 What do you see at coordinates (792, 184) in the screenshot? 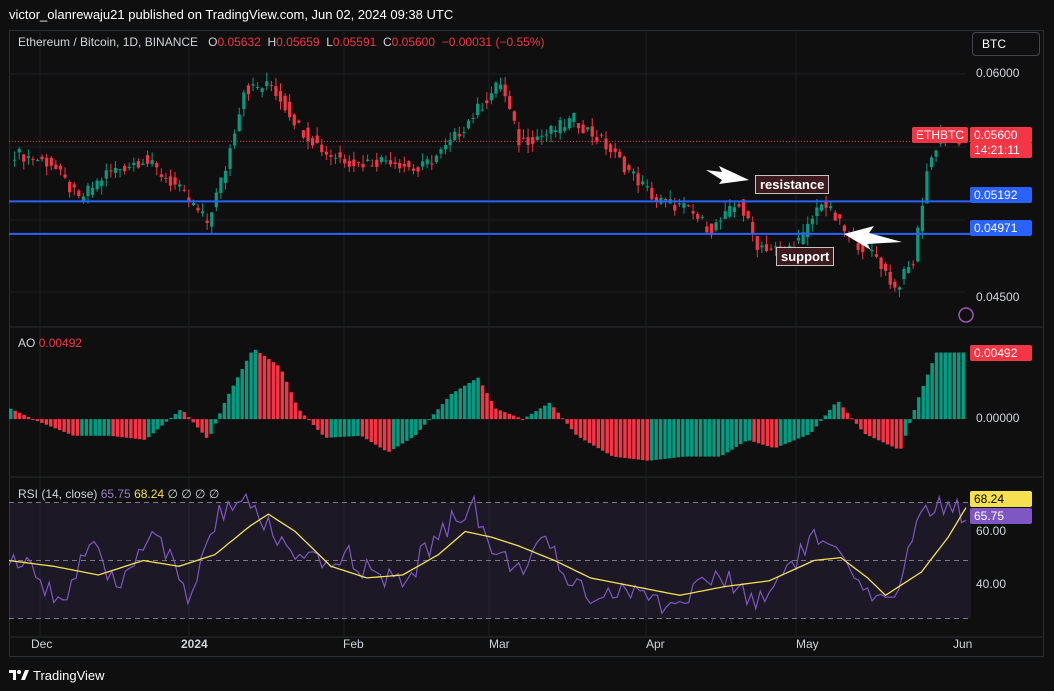
I see `resistance-label: resistance` at bounding box center [792, 184].